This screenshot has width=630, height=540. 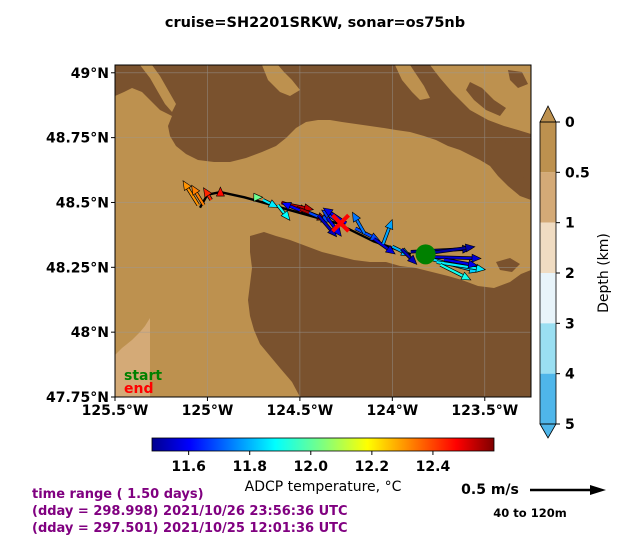 I want to click on chart-title: cruise=SH2201SRKW, sonar=os75nb, so click(x=315, y=23).